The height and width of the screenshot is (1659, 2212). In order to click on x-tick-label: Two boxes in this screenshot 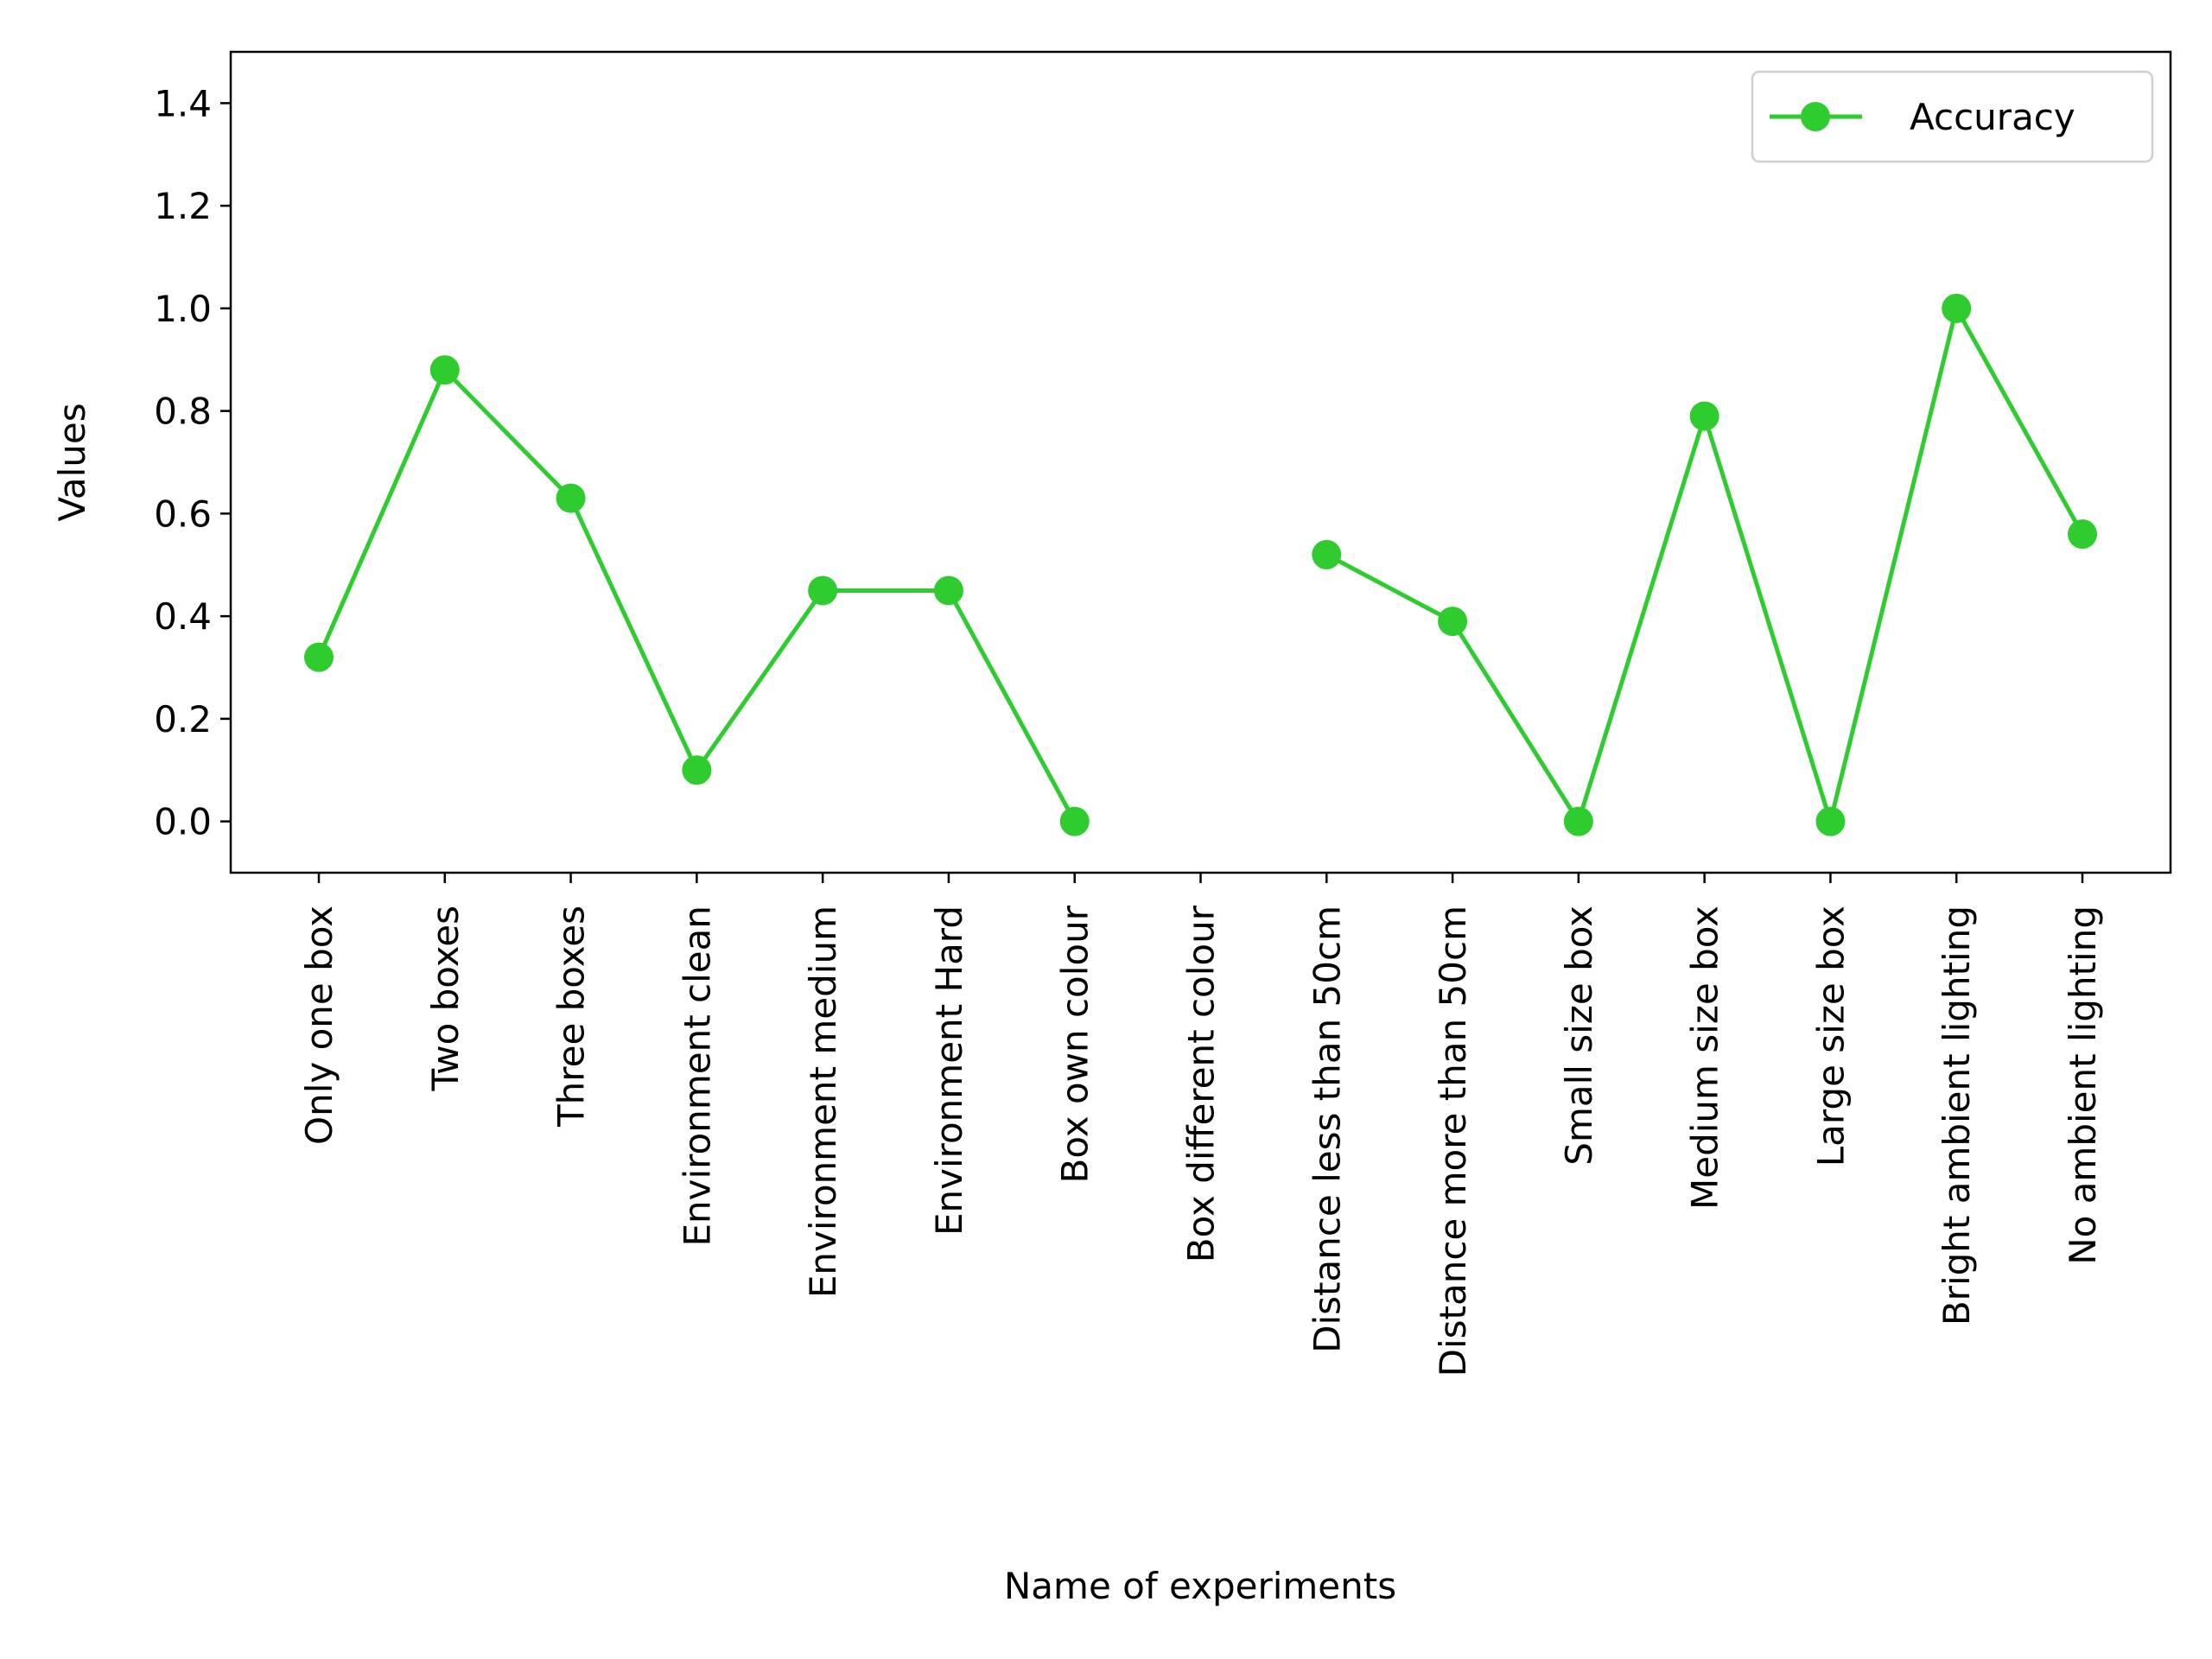, I will do `click(446, 998)`.